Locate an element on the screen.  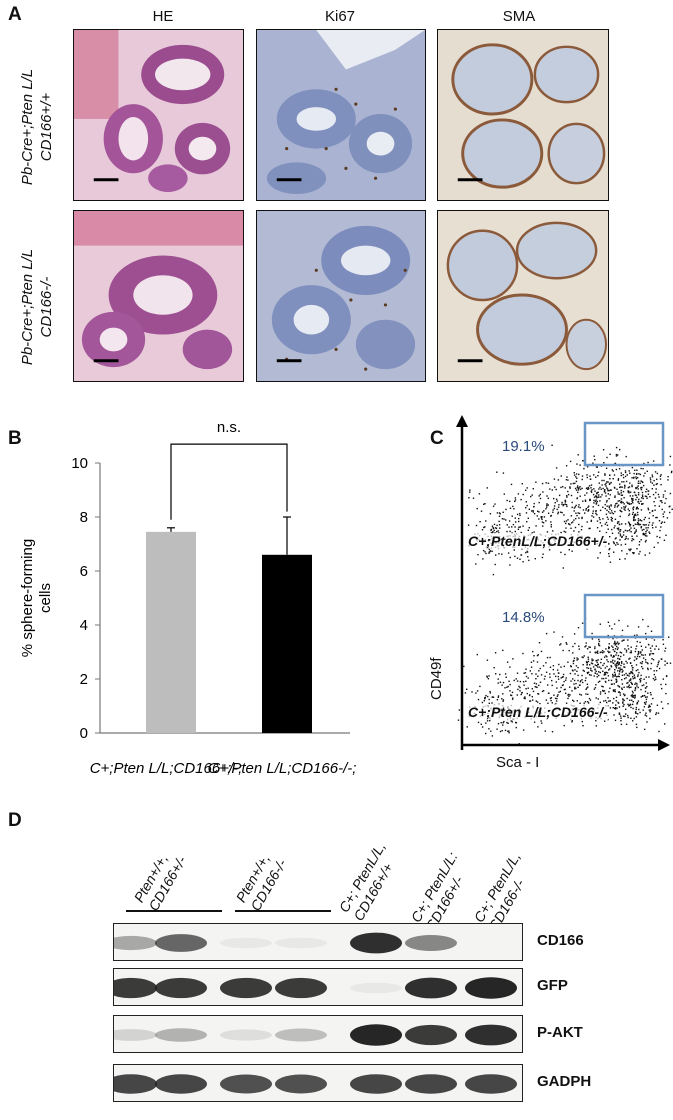
significance-bracket is located at coordinates (229, 481).